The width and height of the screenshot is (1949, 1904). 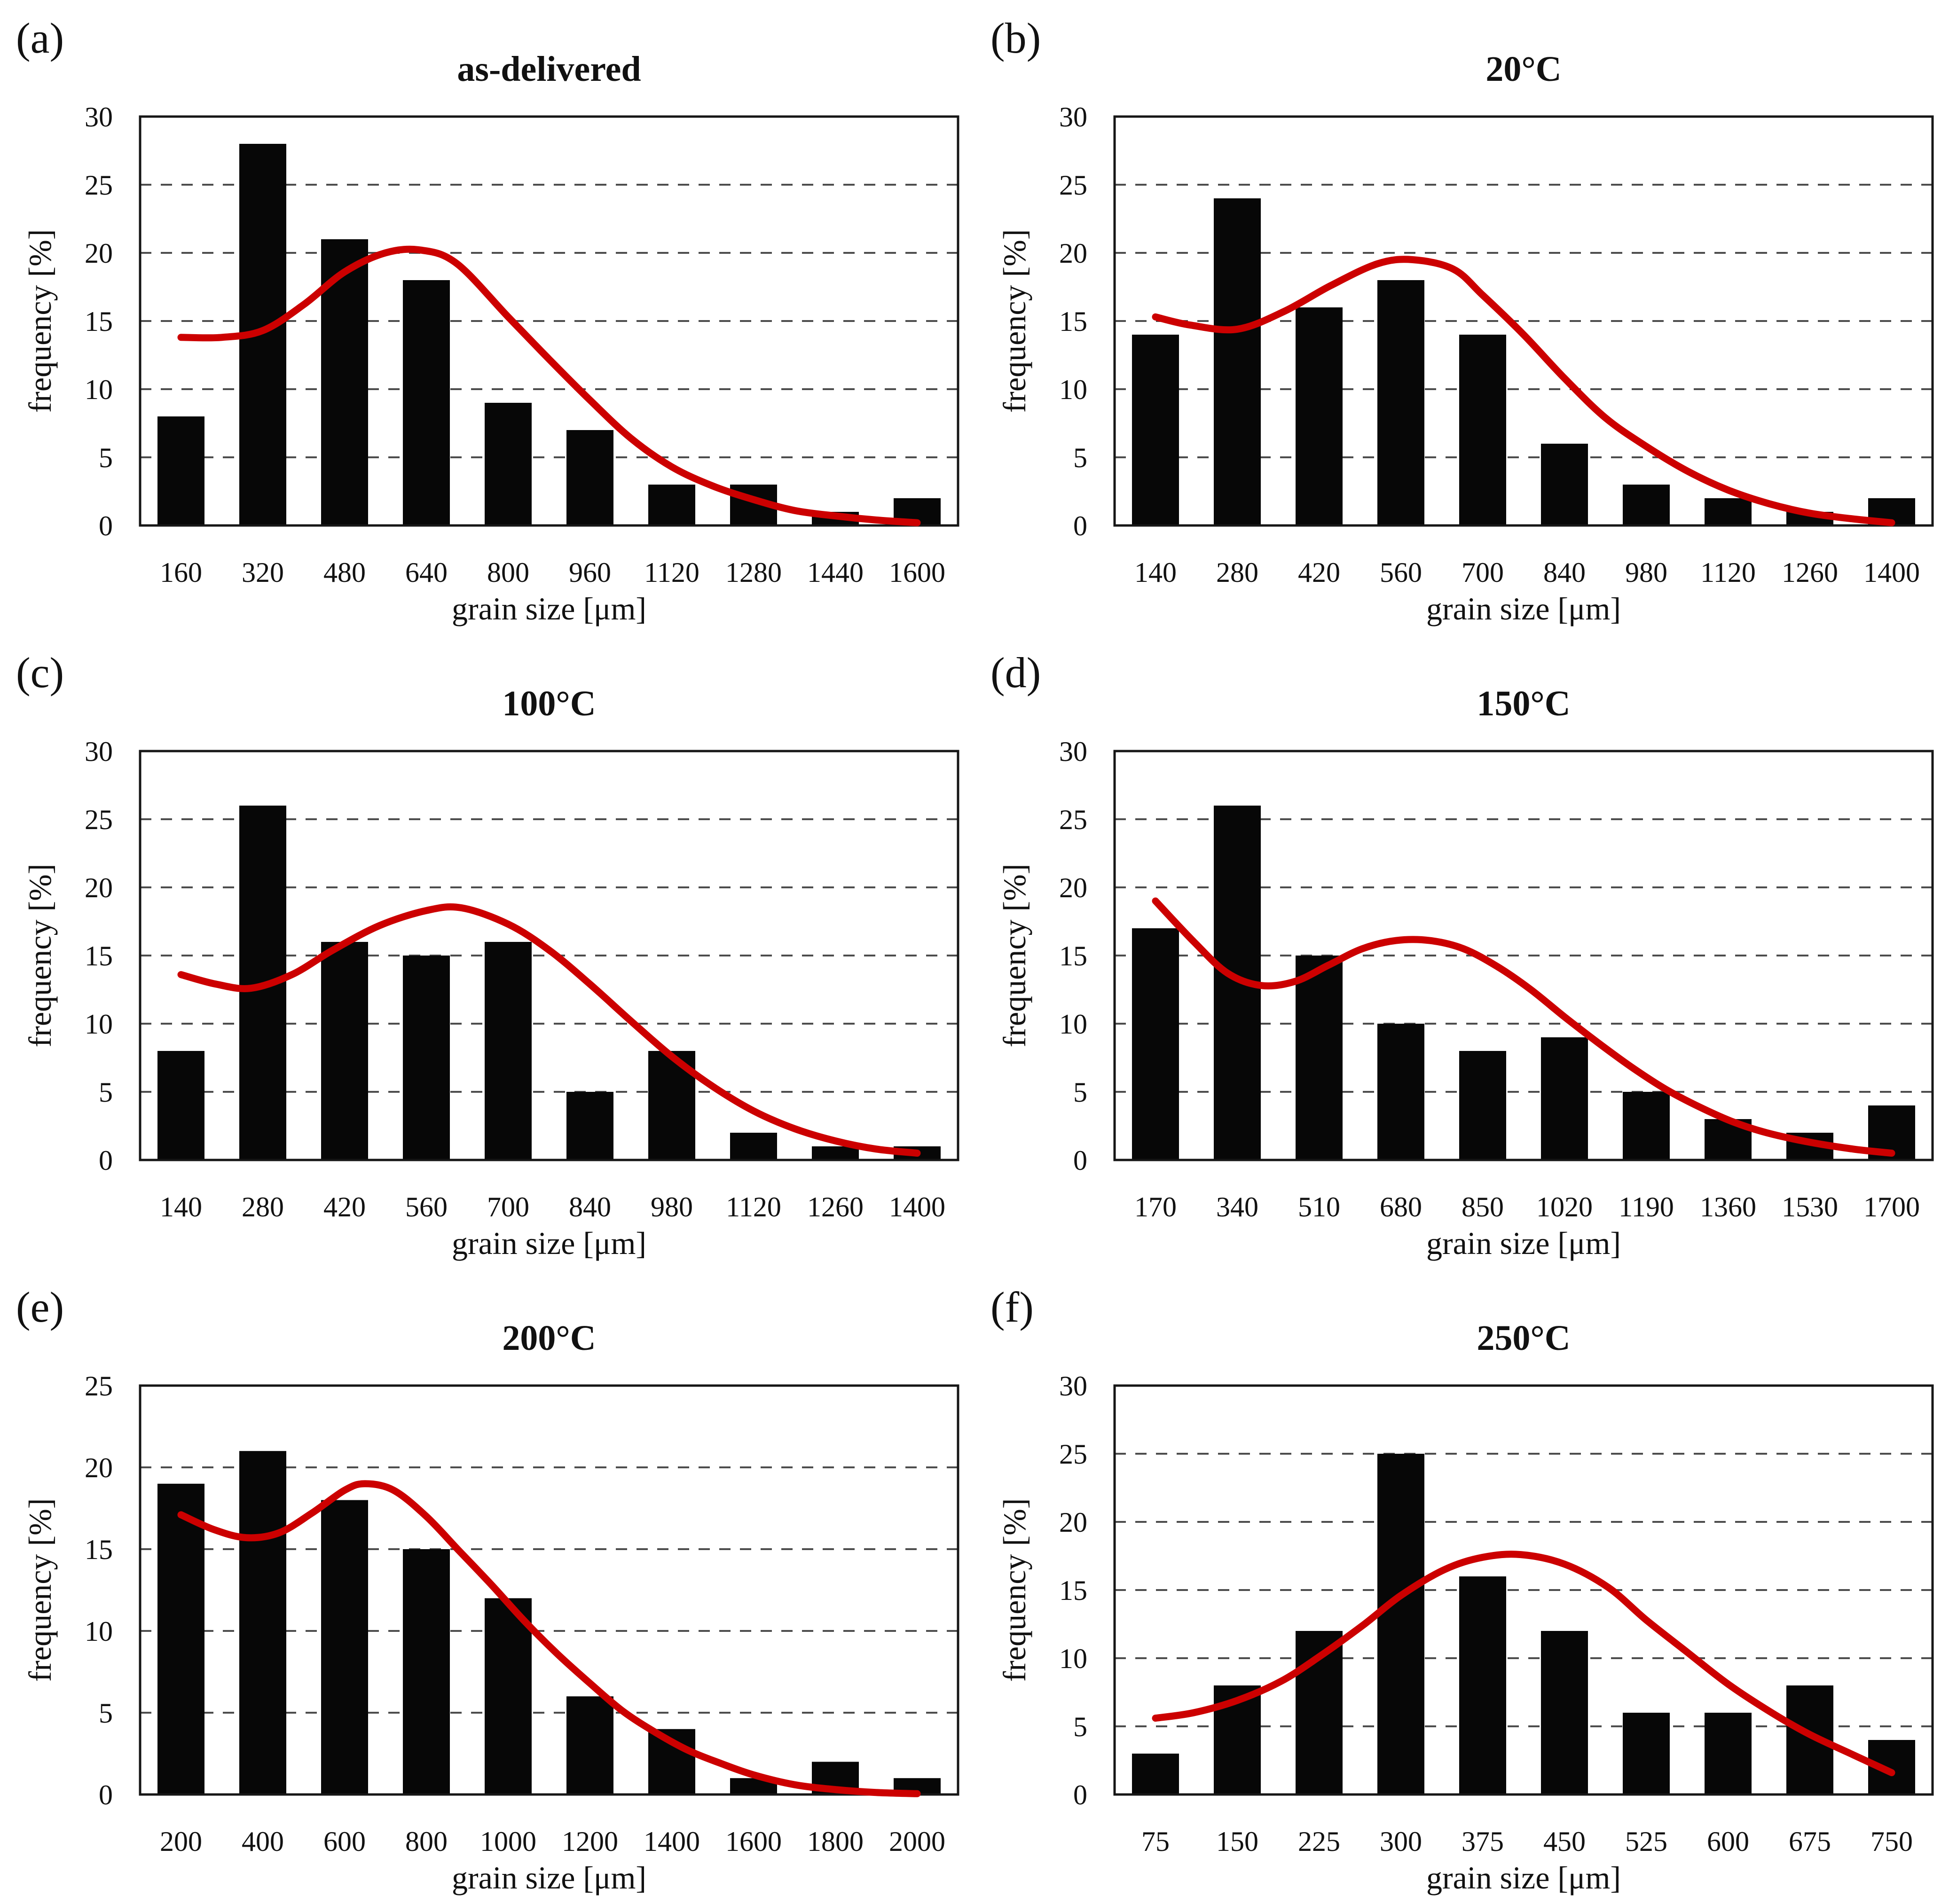 I want to click on x-tick-label: 680, so click(x=1401, y=1207).